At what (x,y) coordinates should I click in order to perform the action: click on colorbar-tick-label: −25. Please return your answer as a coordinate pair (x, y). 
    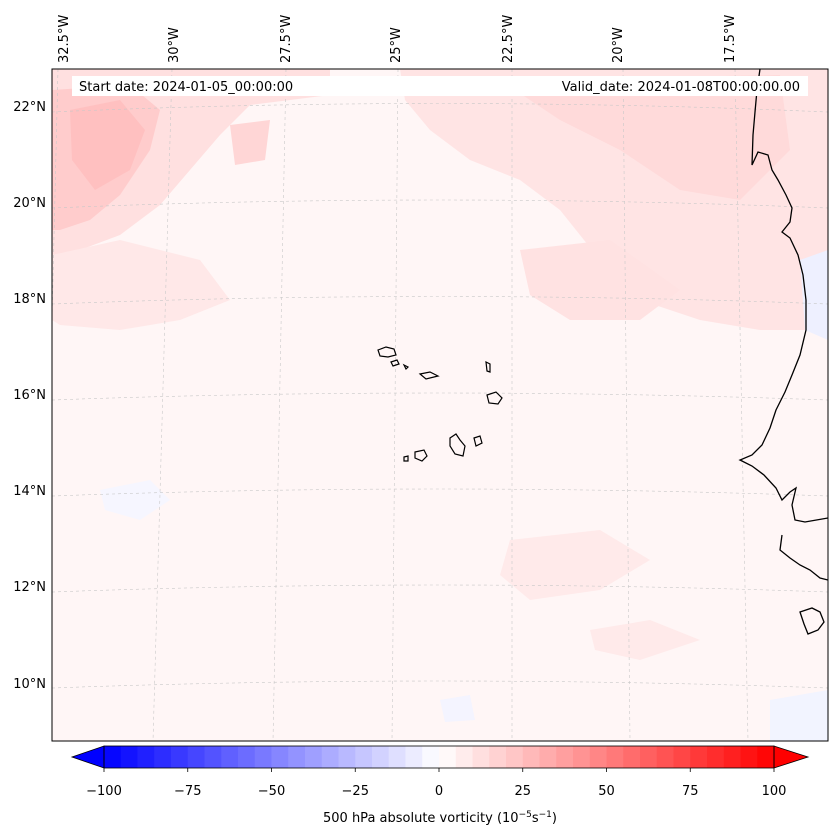
    Looking at the image, I should click on (355, 791).